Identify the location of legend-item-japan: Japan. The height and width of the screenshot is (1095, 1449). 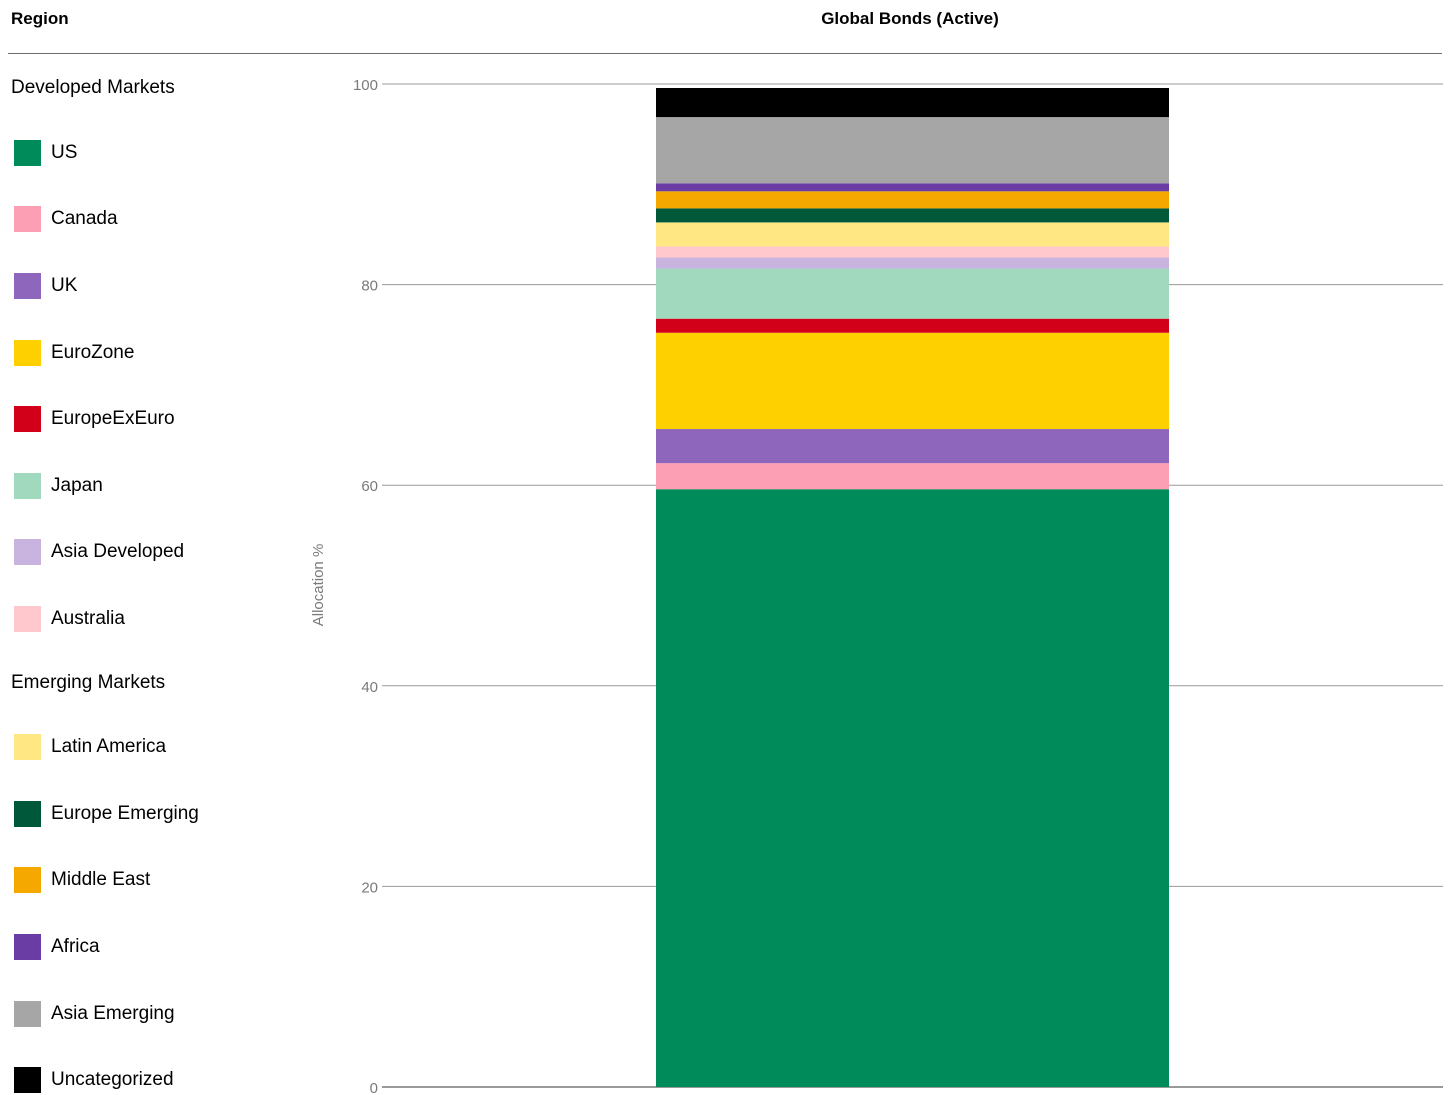
(58, 486).